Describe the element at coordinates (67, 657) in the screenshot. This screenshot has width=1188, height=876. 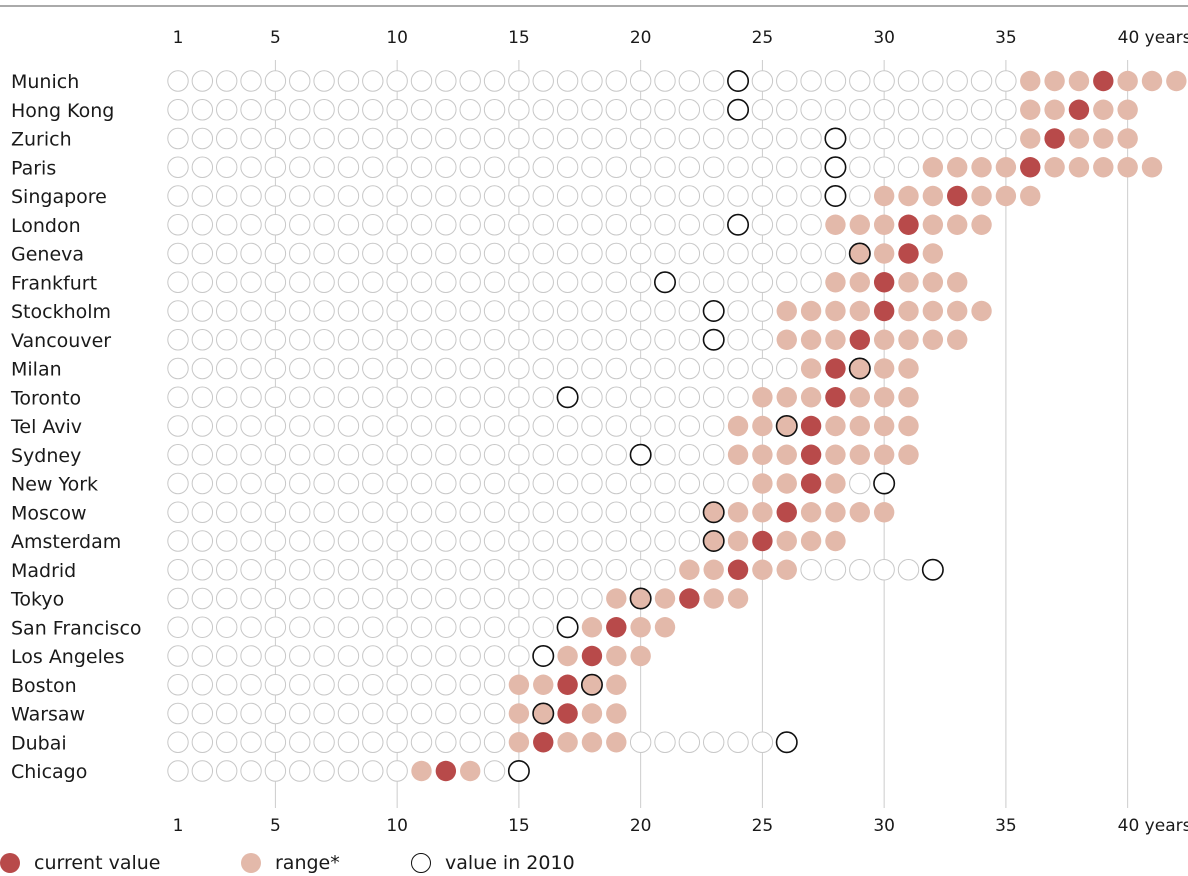
I see `city-label: Los Angeles` at that location.